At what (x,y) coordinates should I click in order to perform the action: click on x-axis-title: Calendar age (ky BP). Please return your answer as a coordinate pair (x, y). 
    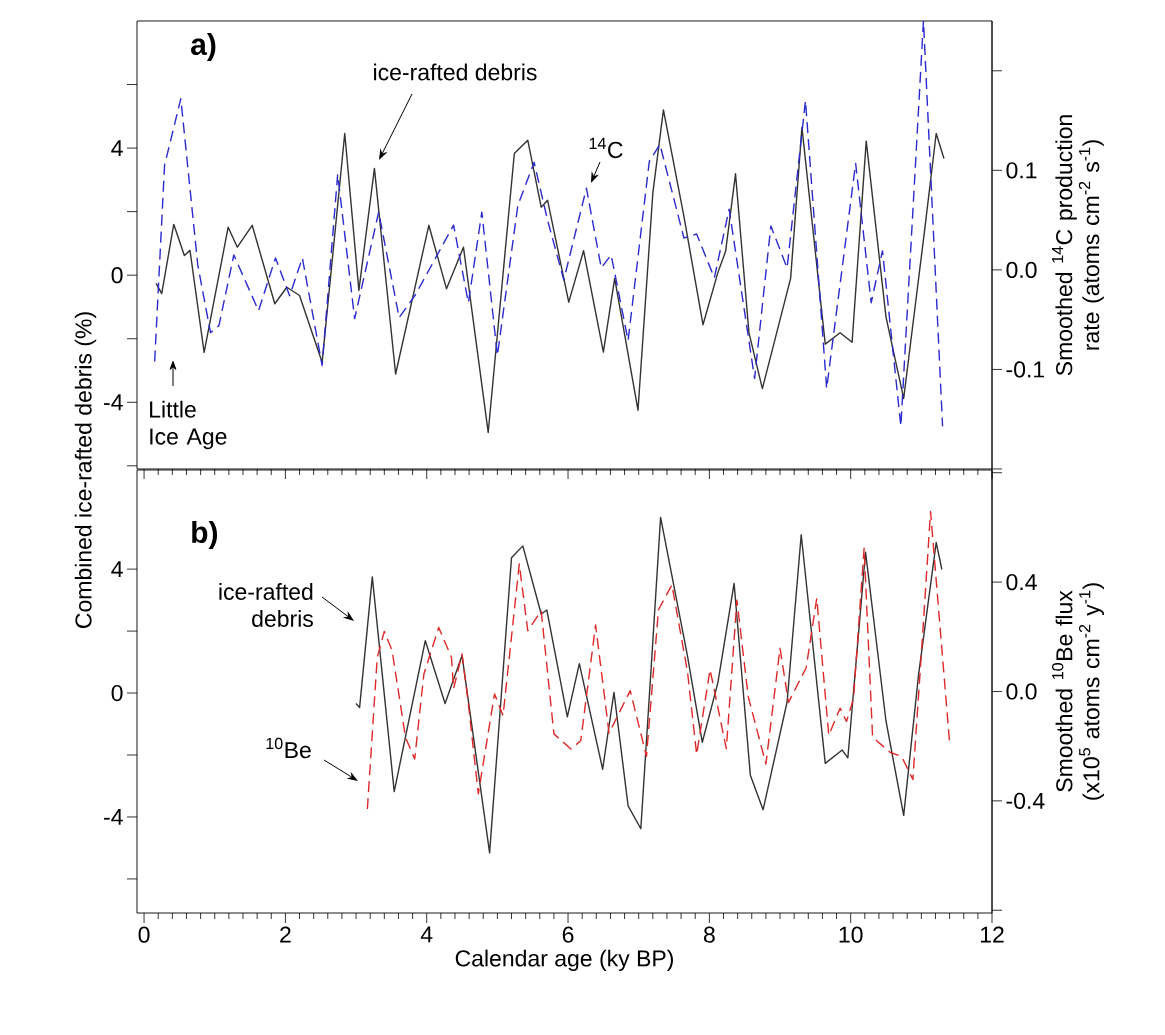
    Looking at the image, I should click on (564, 960).